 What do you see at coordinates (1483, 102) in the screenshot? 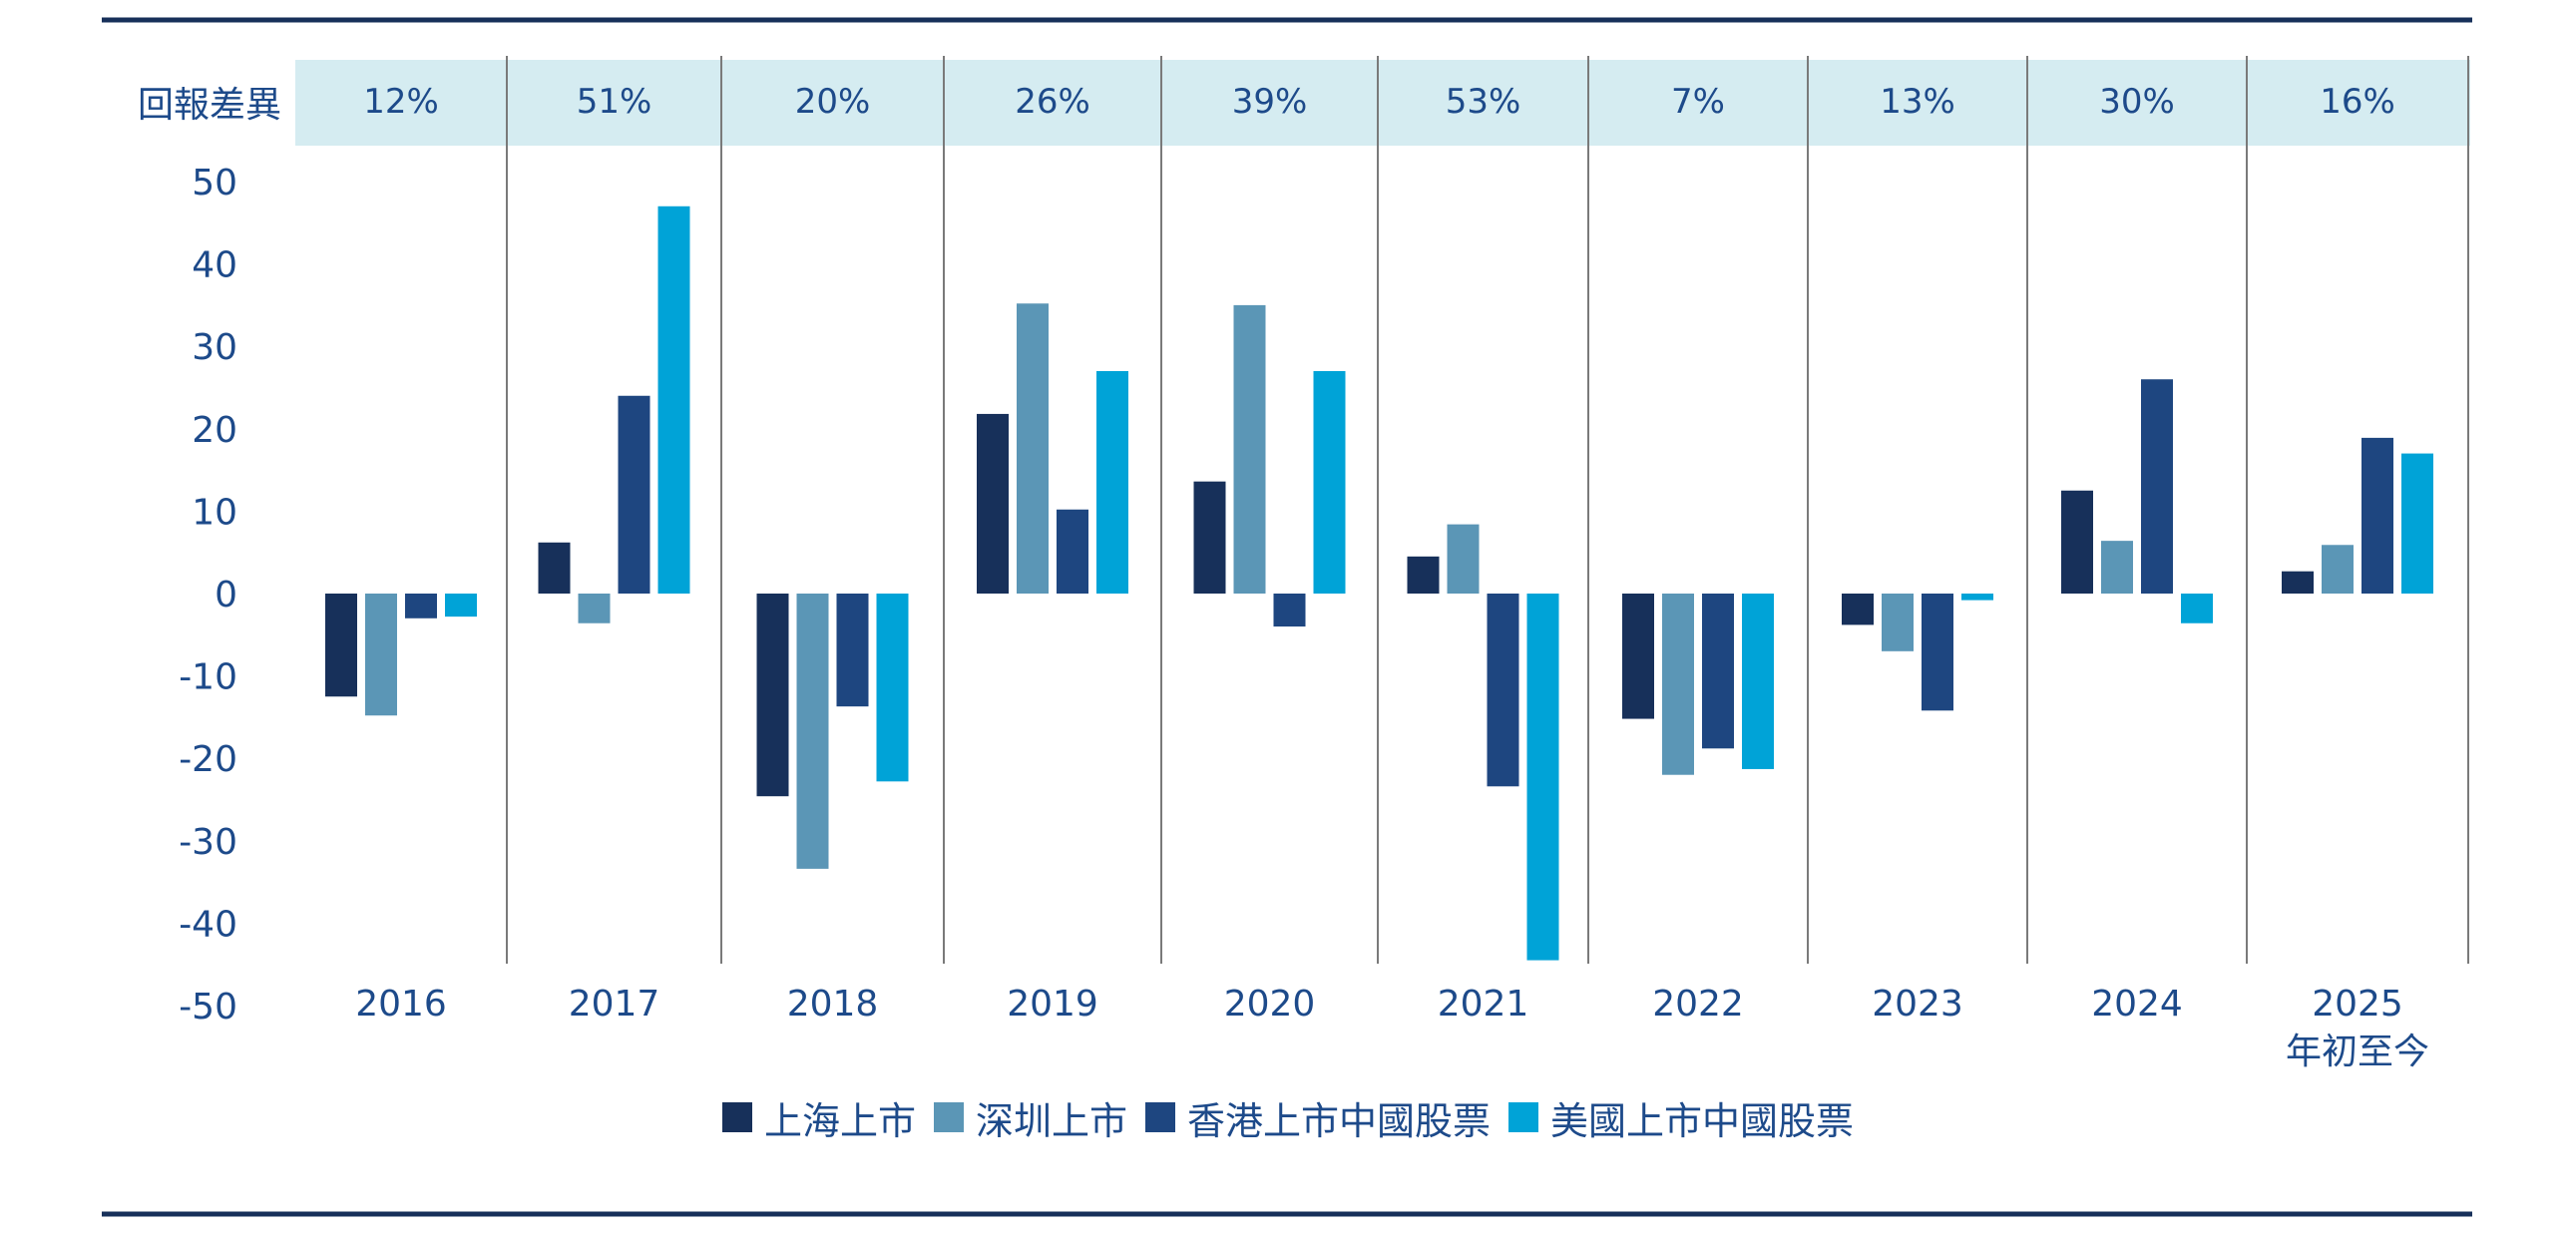
I see `spread-value: 53%` at bounding box center [1483, 102].